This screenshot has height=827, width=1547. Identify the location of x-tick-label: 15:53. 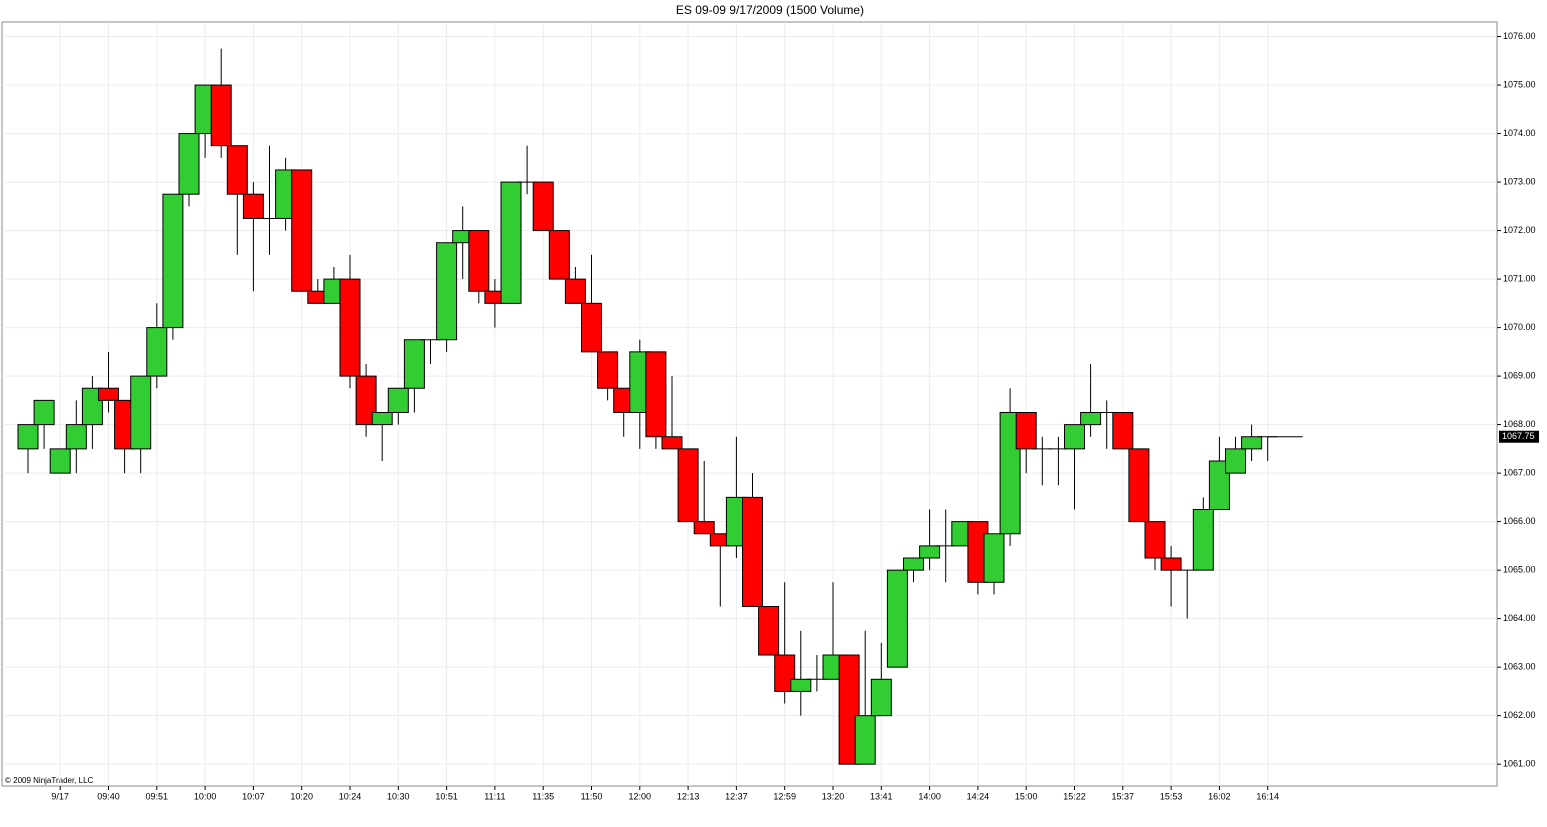
(1171, 796).